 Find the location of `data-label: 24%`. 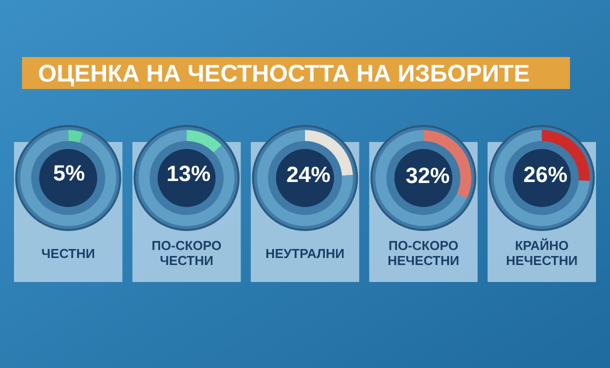

data-label: 24% is located at coordinates (308, 174).